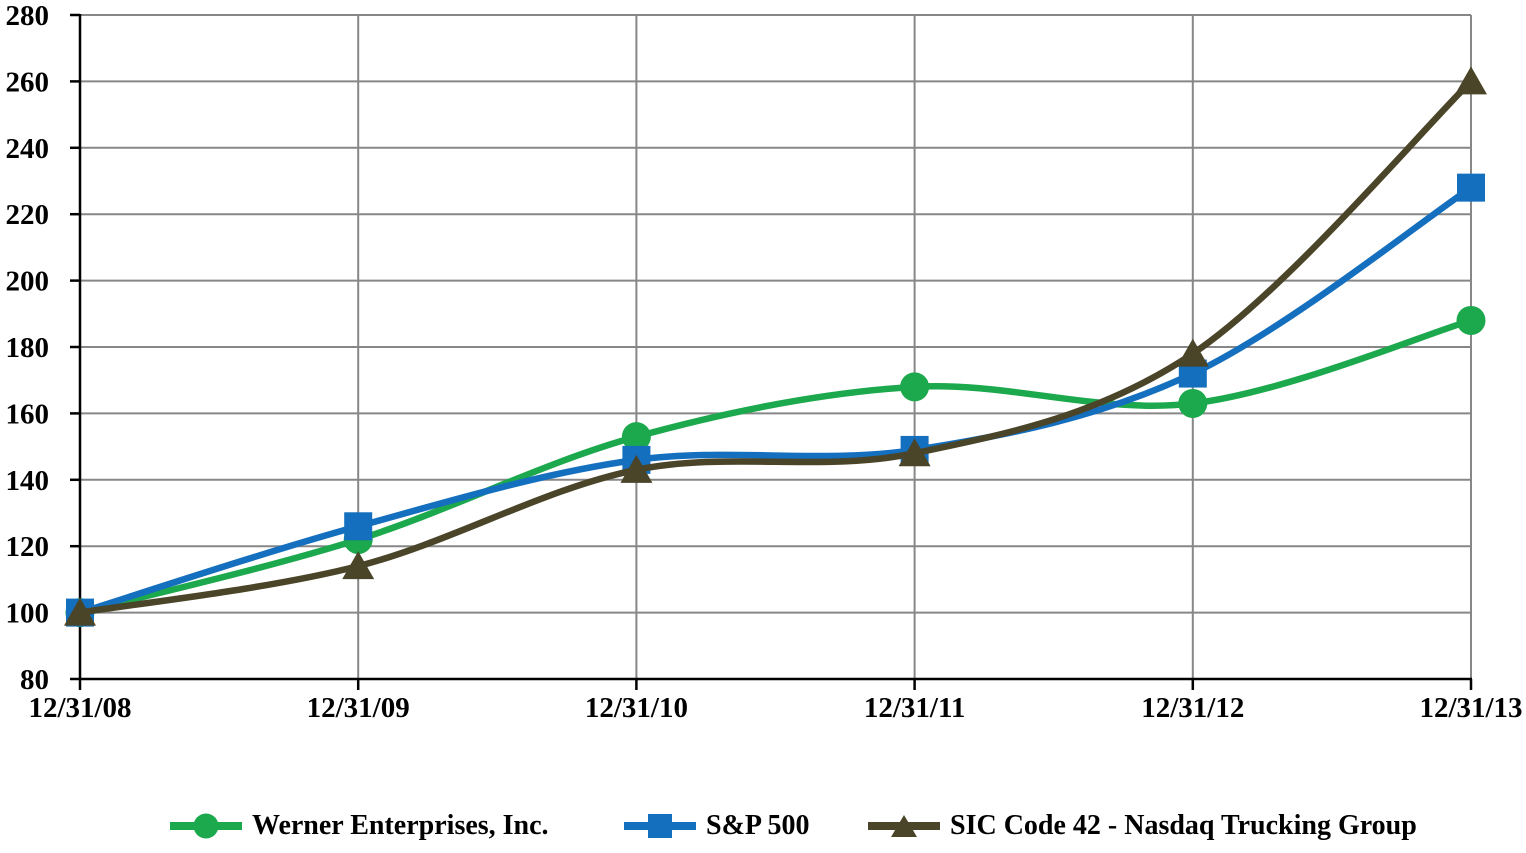 The height and width of the screenshot is (853, 1526). What do you see at coordinates (79, 708) in the screenshot?
I see `x-tick-label: 12/31/08` at bounding box center [79, 708].